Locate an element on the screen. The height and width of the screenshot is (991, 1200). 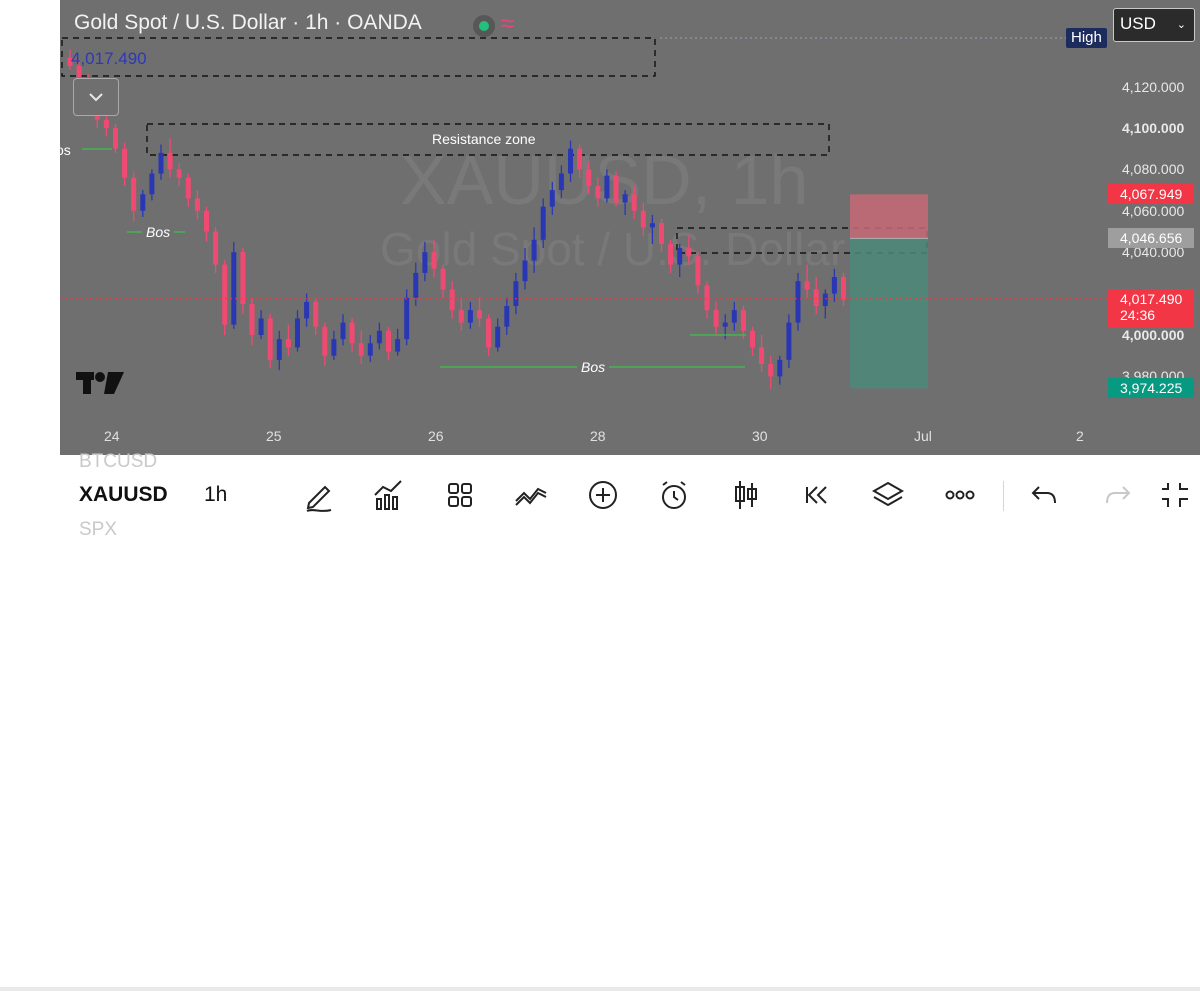
drawing-pen-icon is located at coordinates (319, 495).